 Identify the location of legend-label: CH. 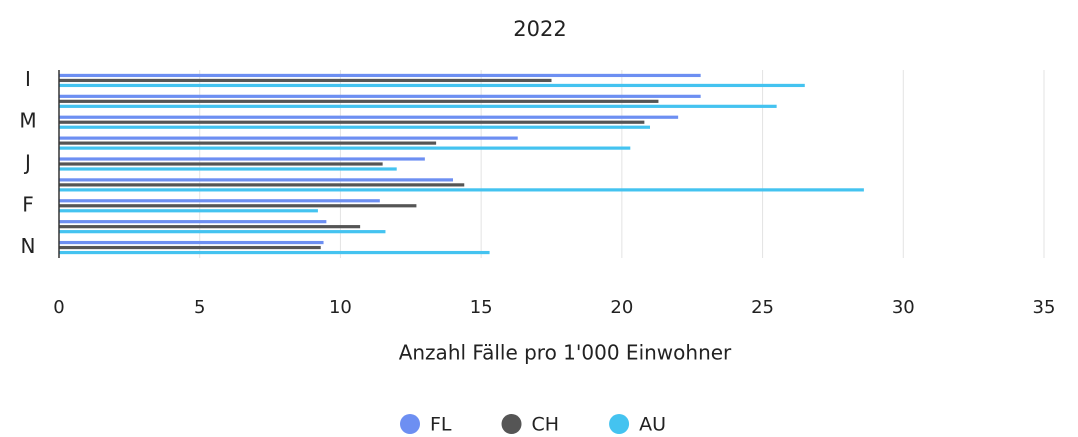
(546, 425).